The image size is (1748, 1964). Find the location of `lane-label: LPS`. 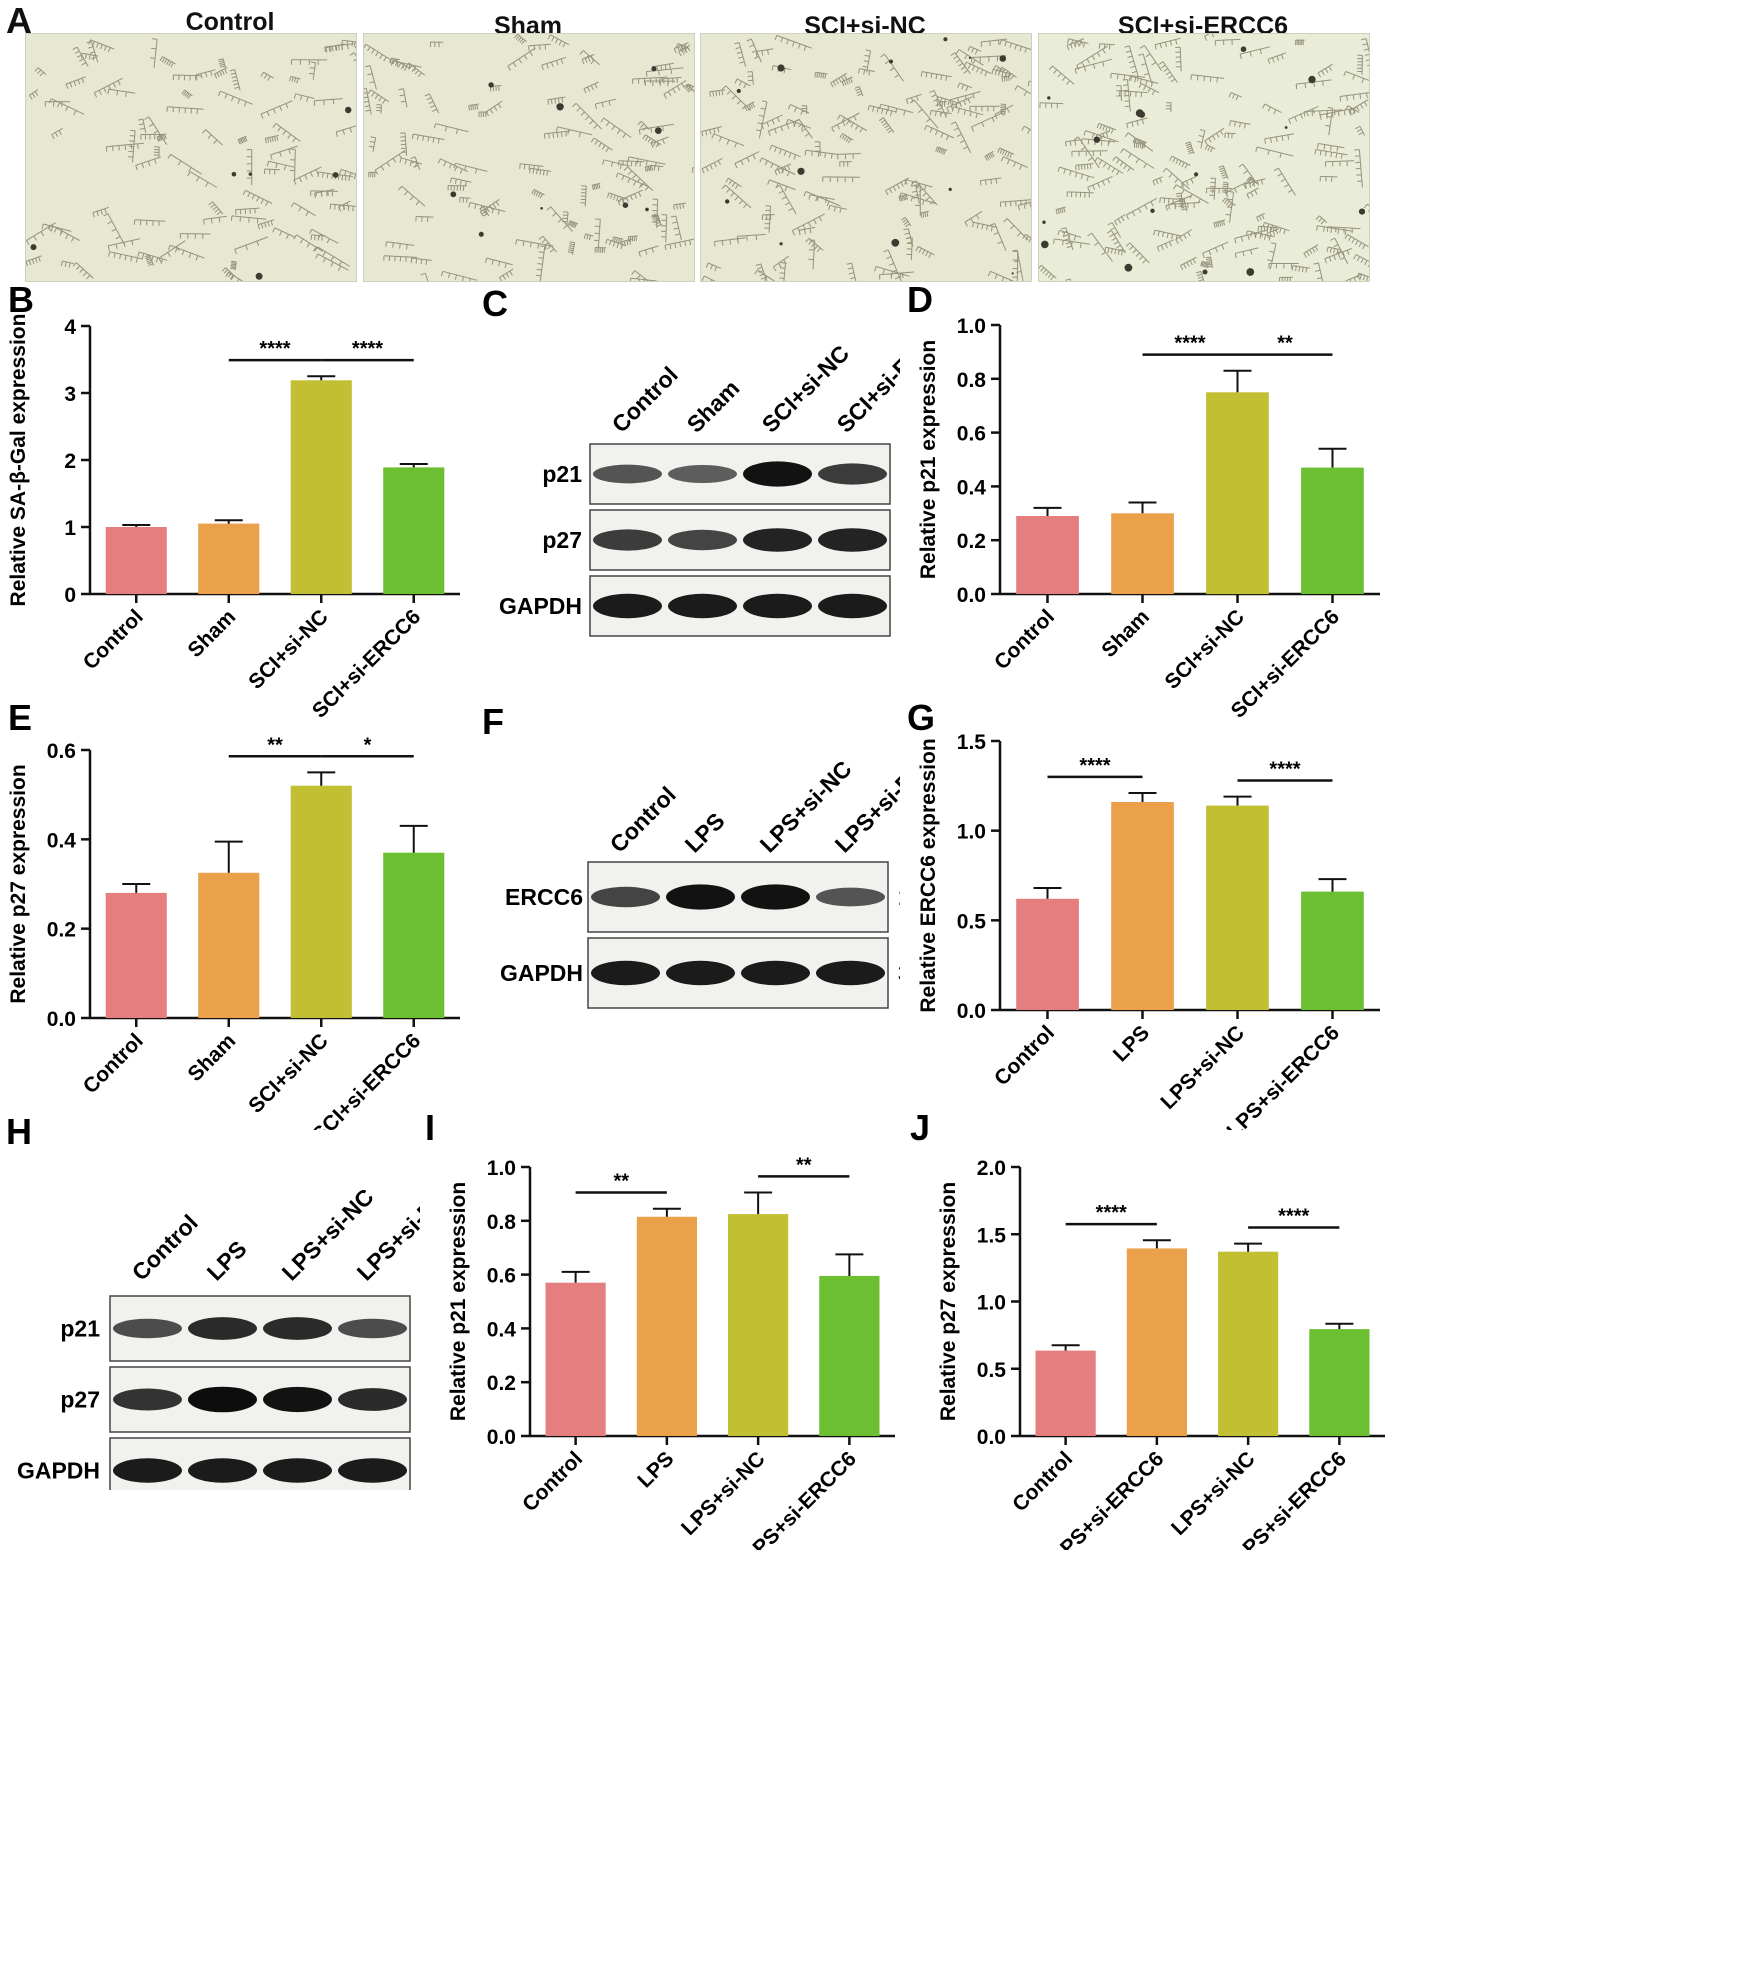

lane-label: LPS is located at coordinates (227, 1261).